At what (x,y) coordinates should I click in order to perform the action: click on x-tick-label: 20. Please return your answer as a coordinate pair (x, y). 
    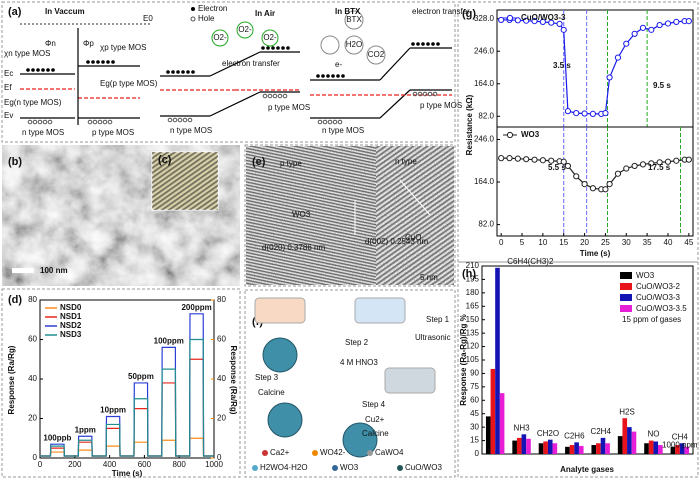
    Looking at the image, I should click on (584, 242).